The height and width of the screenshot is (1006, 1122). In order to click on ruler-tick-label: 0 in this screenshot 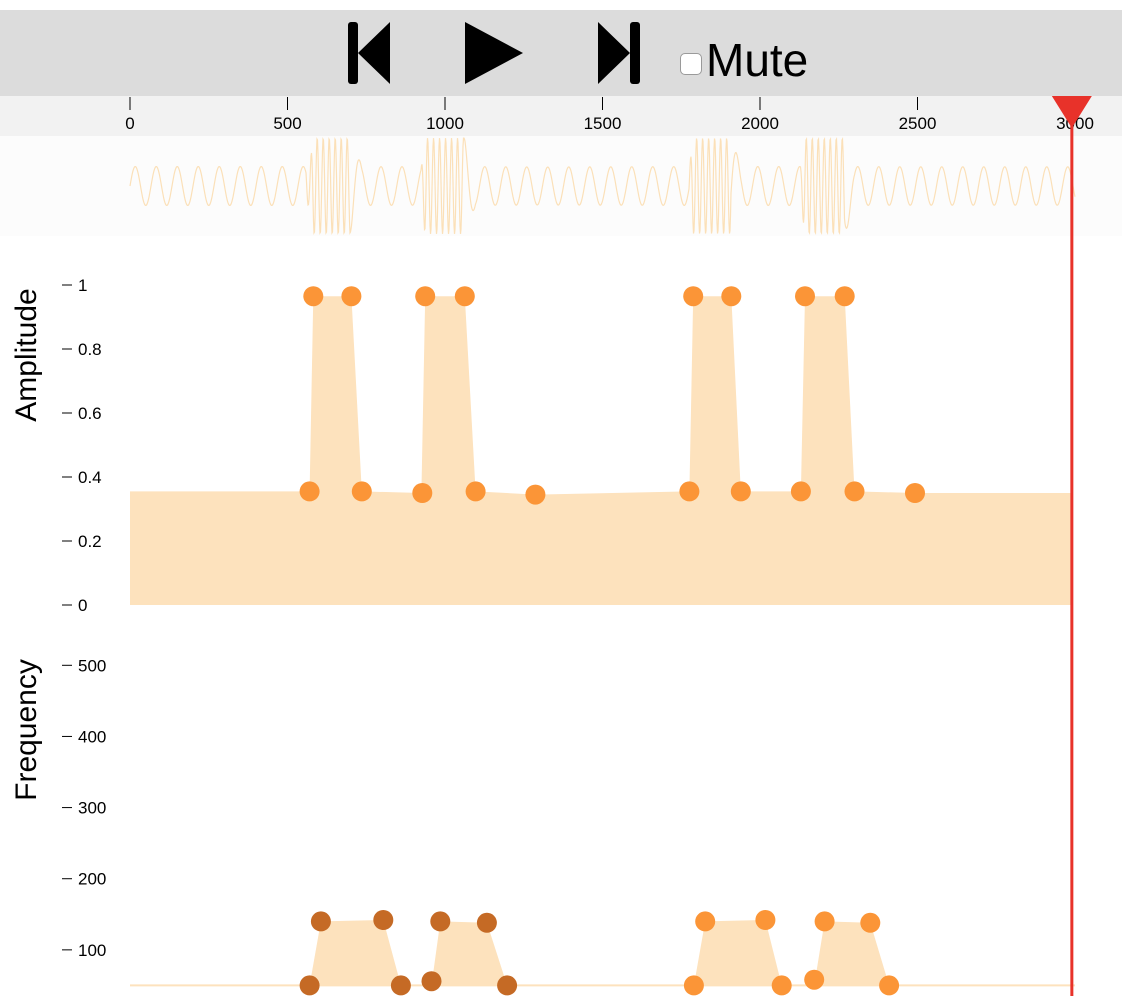, I will do `click(129, 123)`.